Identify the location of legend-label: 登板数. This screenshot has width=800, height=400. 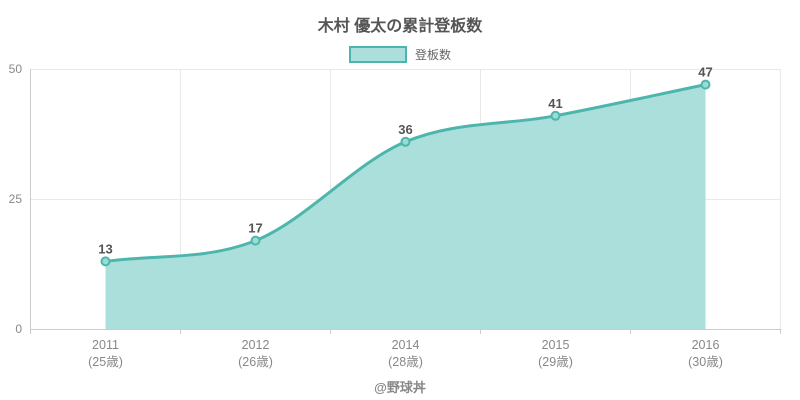
(432, 54).